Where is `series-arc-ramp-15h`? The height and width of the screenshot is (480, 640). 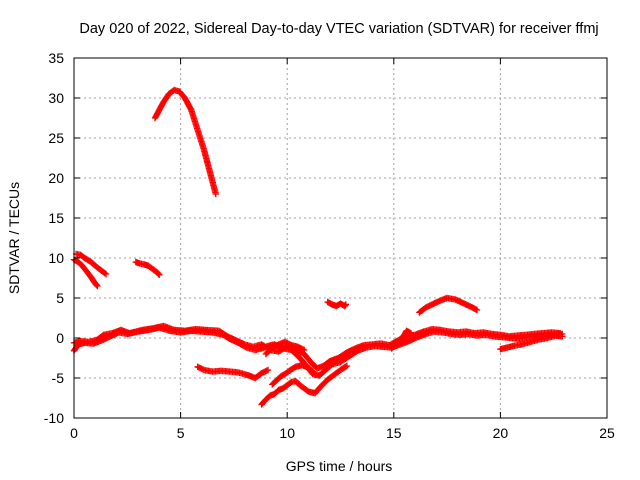 series-arc-ramp-15h is located at coordinates (401, 339).